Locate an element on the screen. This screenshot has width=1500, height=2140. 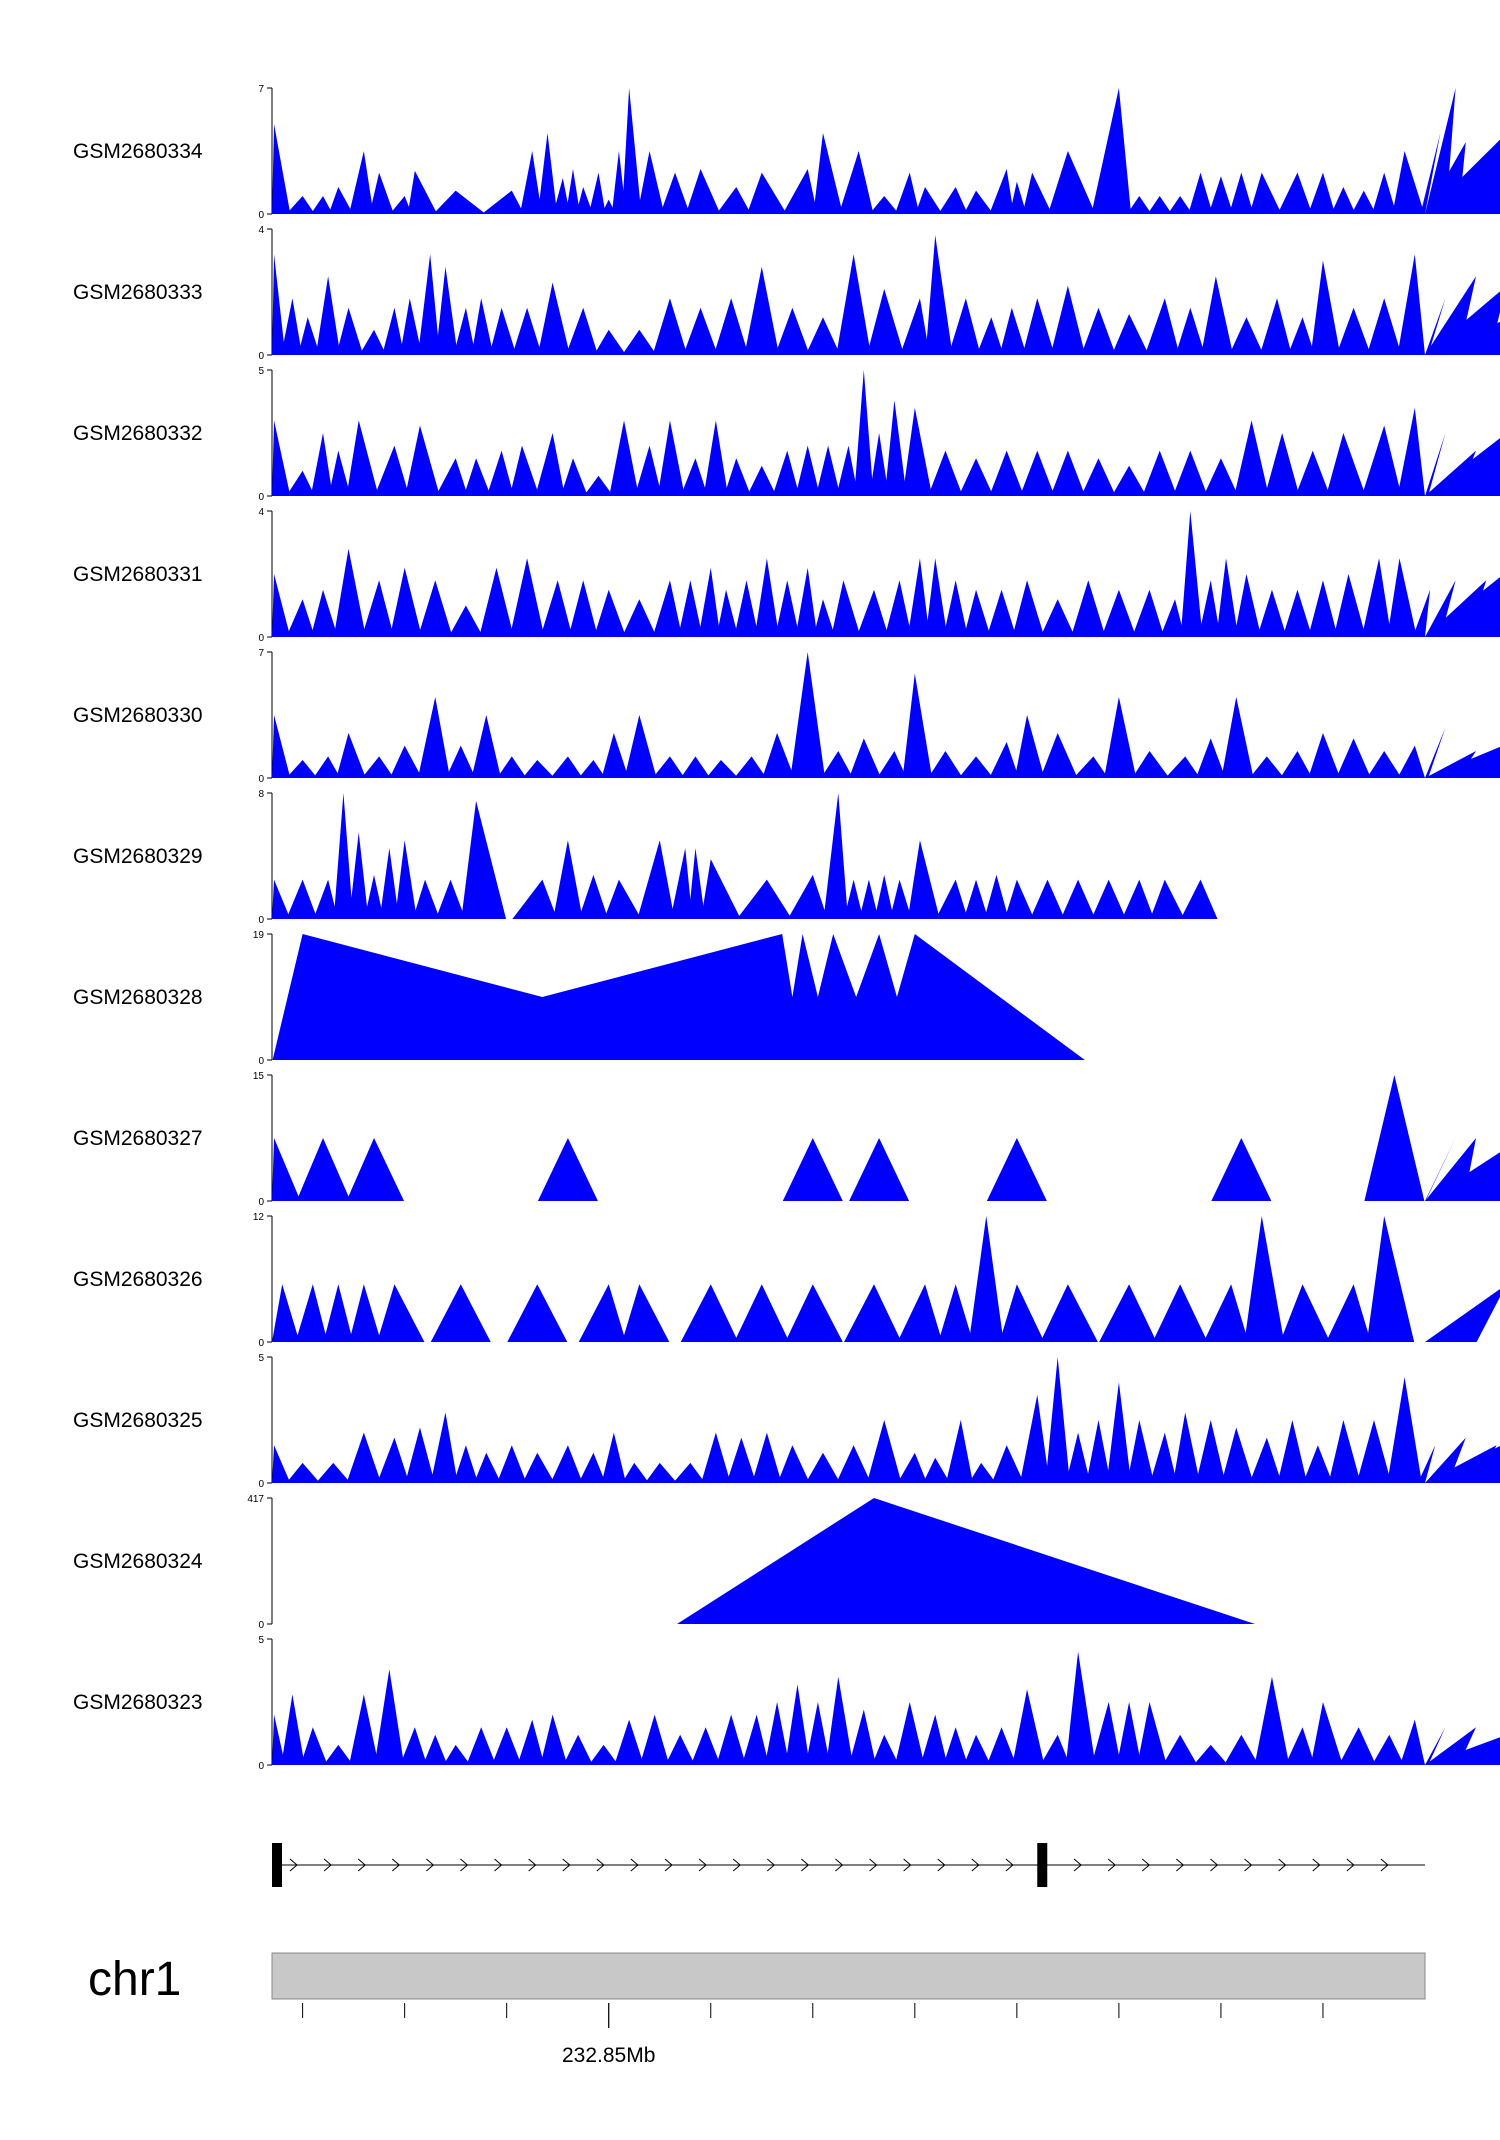
genome-axis: 232.85Mb232.86Mb is located at coordinates (813, 2035).